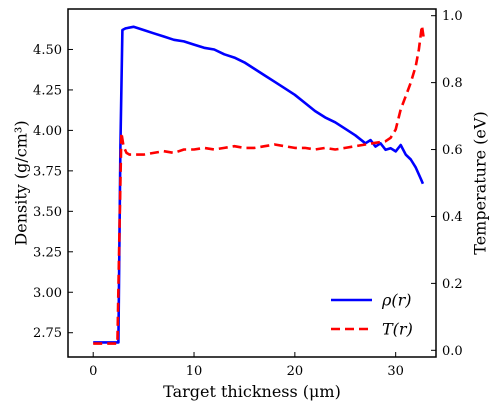 The height and width of the screenshot is (411, 498). What do you see at coordinates (452, 217) in the screenshot?
I see `y-right-tick-label-2: 0.4` at bounding box center [452, 217].